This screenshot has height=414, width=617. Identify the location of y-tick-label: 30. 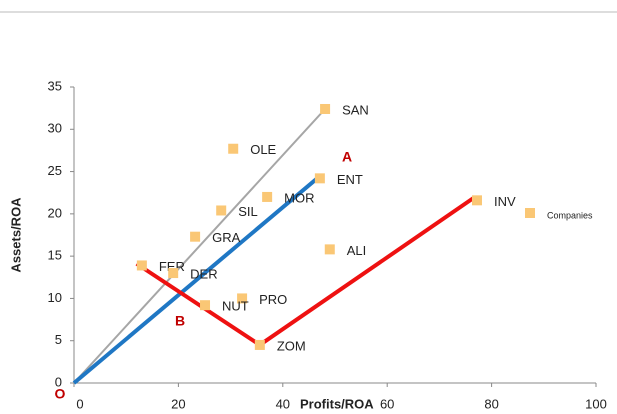
(55, 128).